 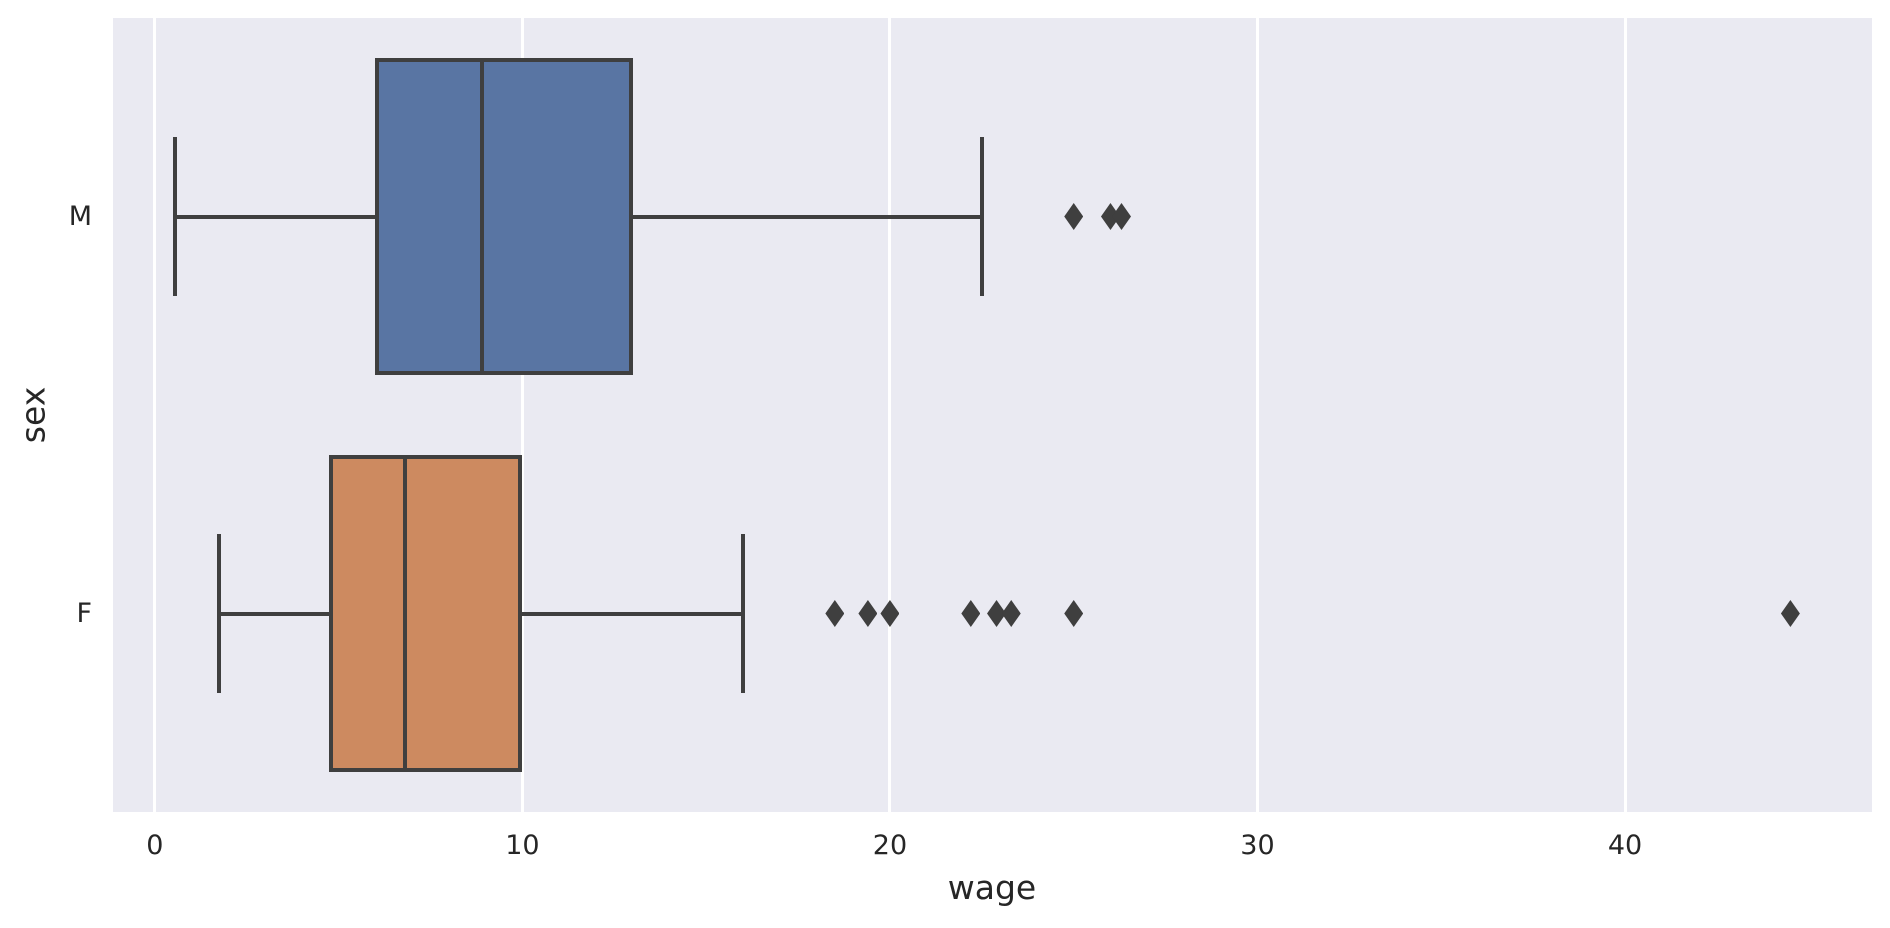 What do you see at coordinates (482, 216) in the screenshot?
I see `median-line-M` at bounding box center [482, 216].